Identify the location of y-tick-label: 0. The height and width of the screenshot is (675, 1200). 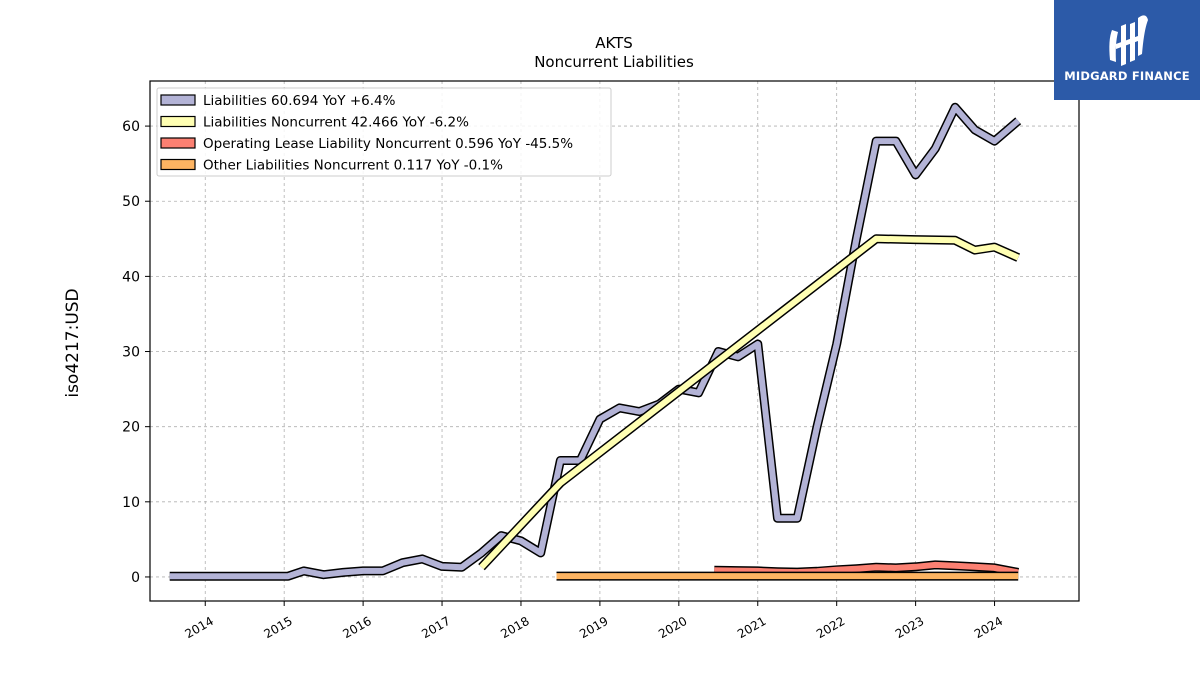
(135, 578).